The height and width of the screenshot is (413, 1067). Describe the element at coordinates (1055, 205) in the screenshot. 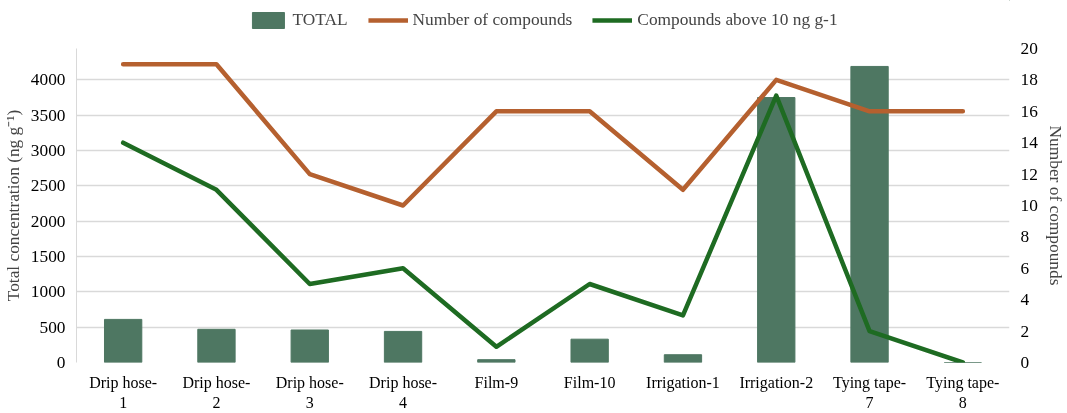

I see `y2-axis-title: Number of compounds` at that location.